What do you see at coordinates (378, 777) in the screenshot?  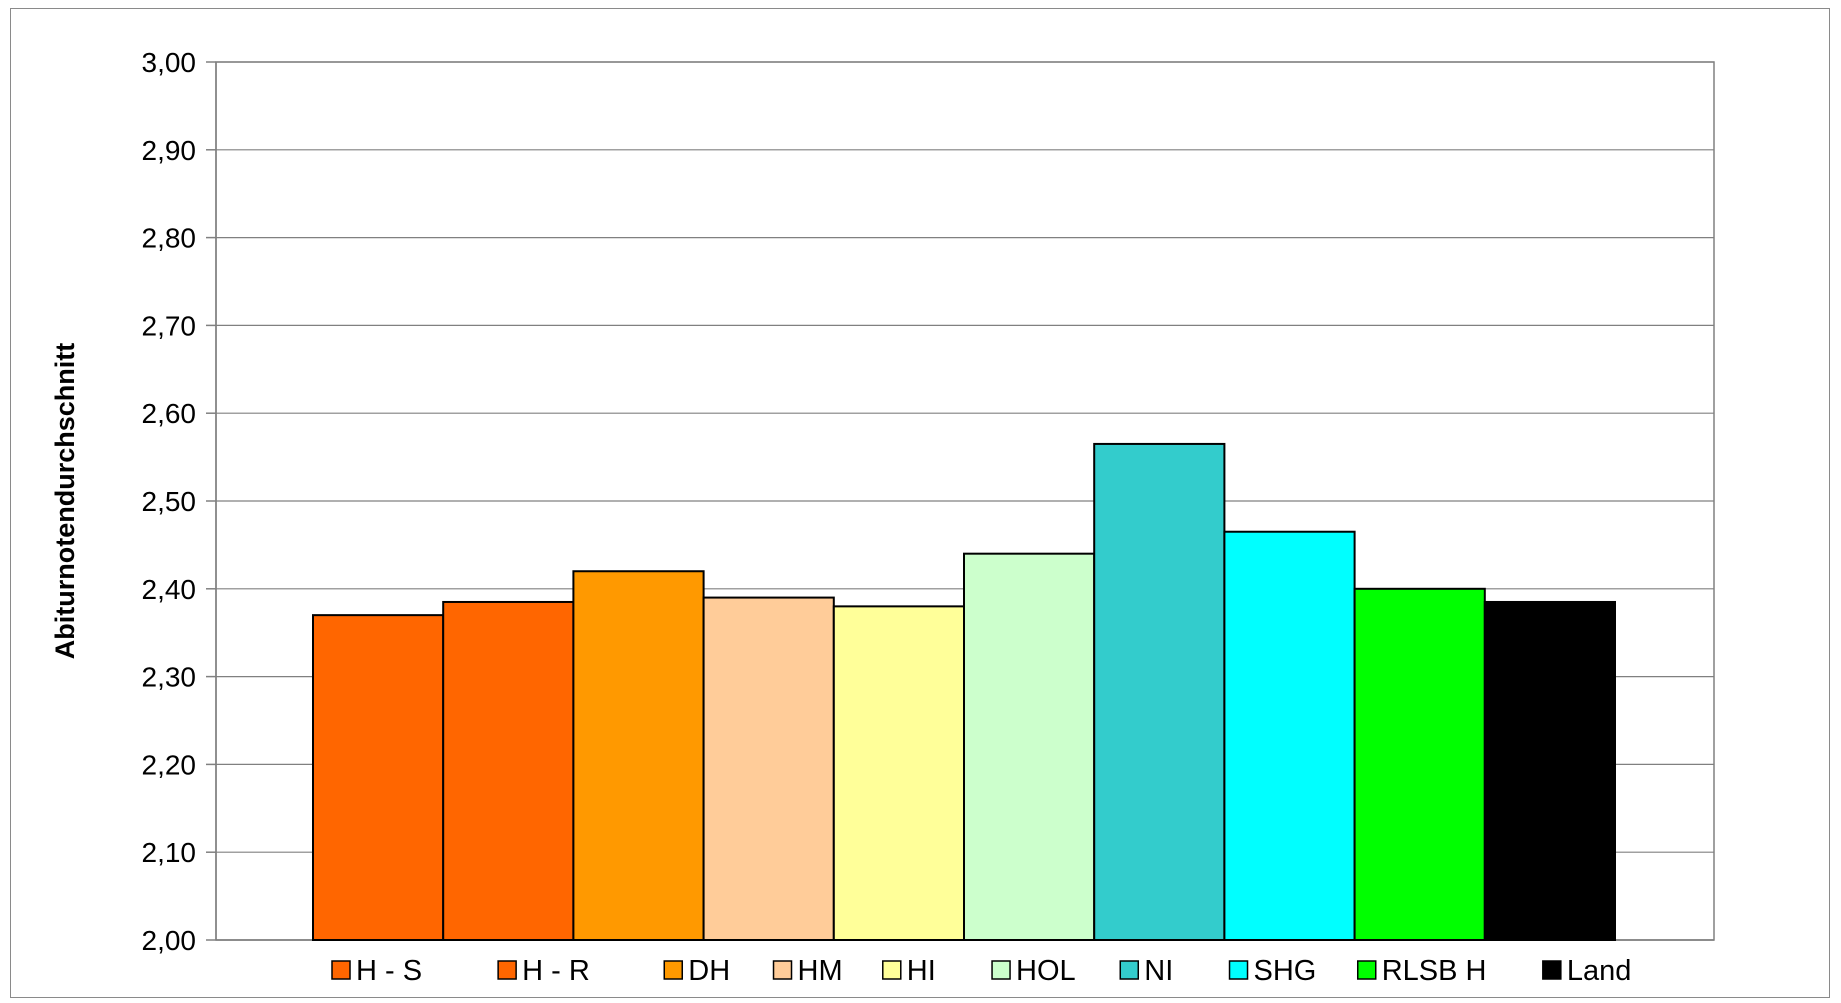 I see `bar-h-s` at bounding box center [378, 777].